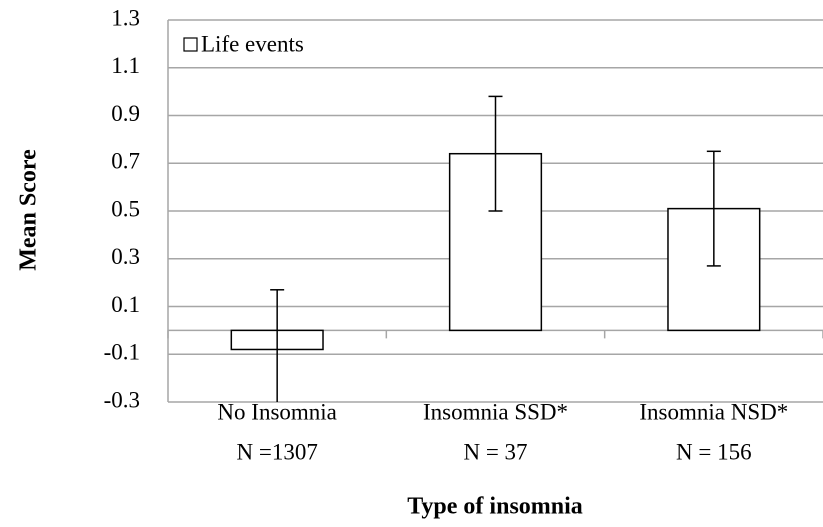 This screenshot has width=823, height=527. What do you see at coordinates (29, 210) in the screenshot?
I see `y-axis-label: Mean Score` at bounding box center [29, 210].